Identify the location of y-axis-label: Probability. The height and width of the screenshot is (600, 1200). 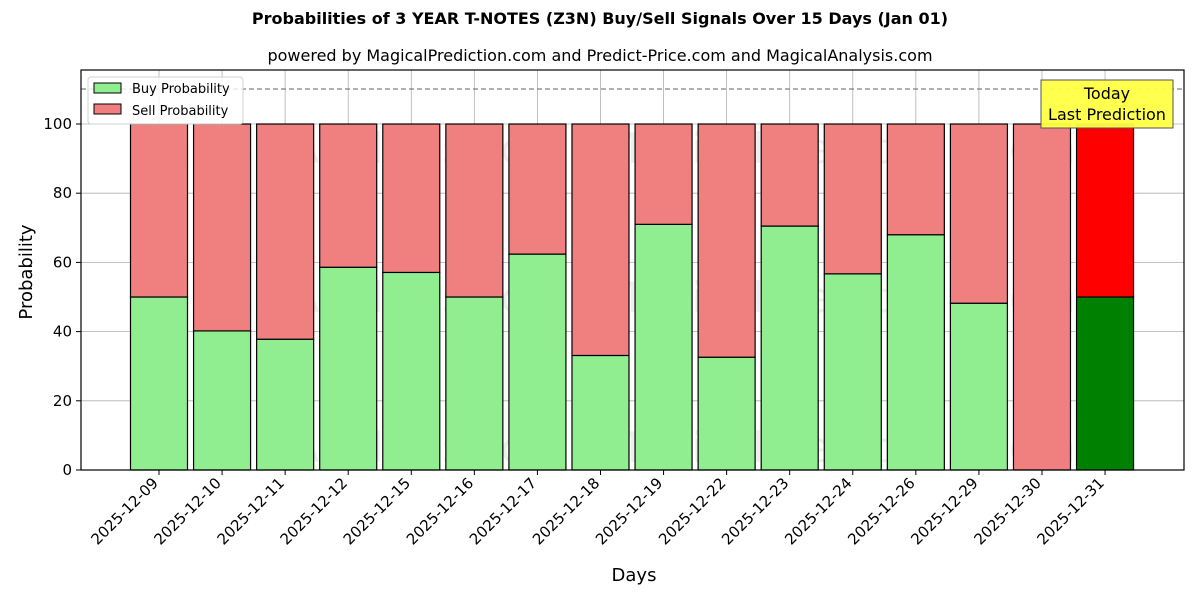
(26, 271).